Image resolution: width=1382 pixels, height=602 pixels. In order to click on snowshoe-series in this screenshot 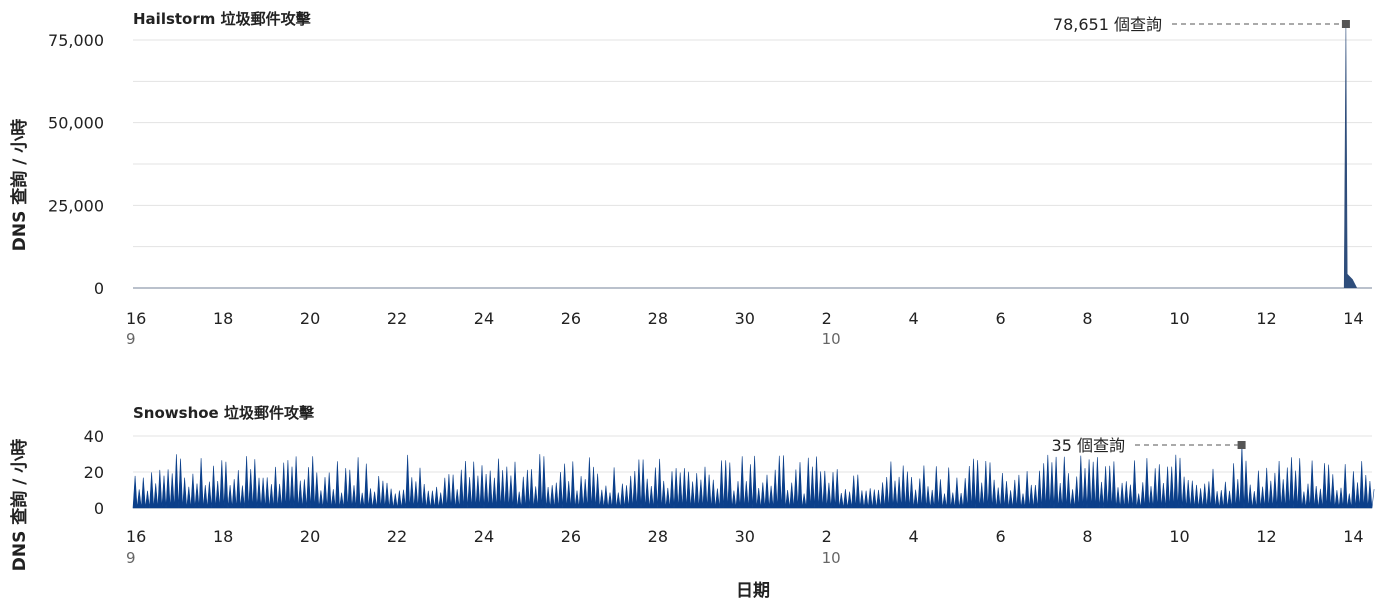, I will do `click(753, 476)`.